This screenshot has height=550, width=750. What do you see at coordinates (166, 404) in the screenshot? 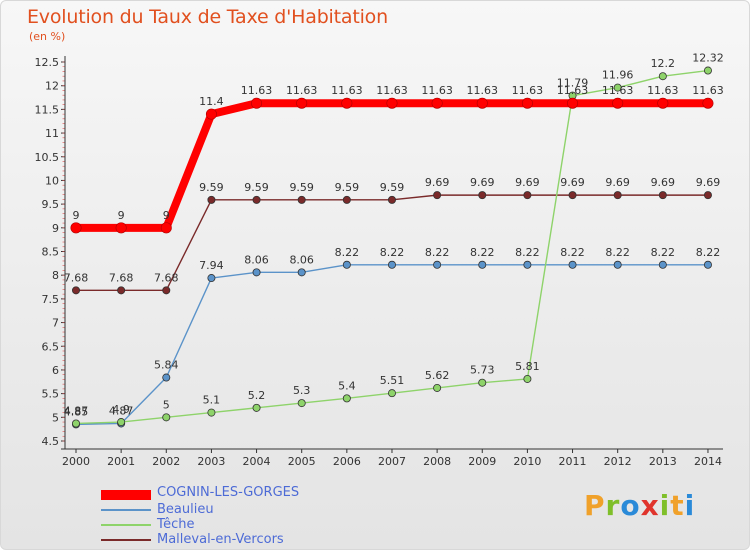
I see `data-label: 5` at bounding box center [166, 404].